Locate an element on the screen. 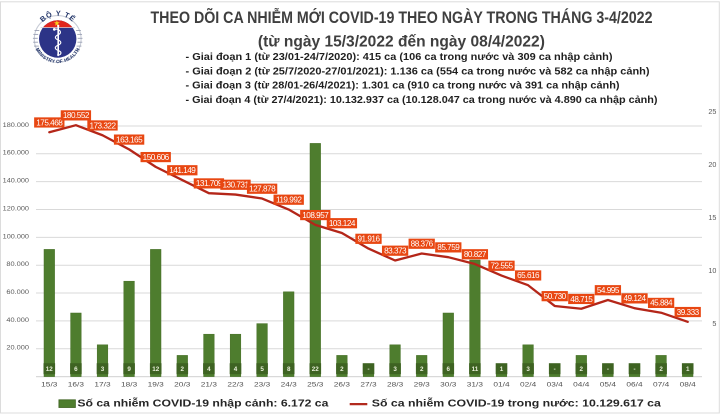 The width and height of the screenshot is (720, 415). svg-text: 85.759 is located at coordinates (448, 247).